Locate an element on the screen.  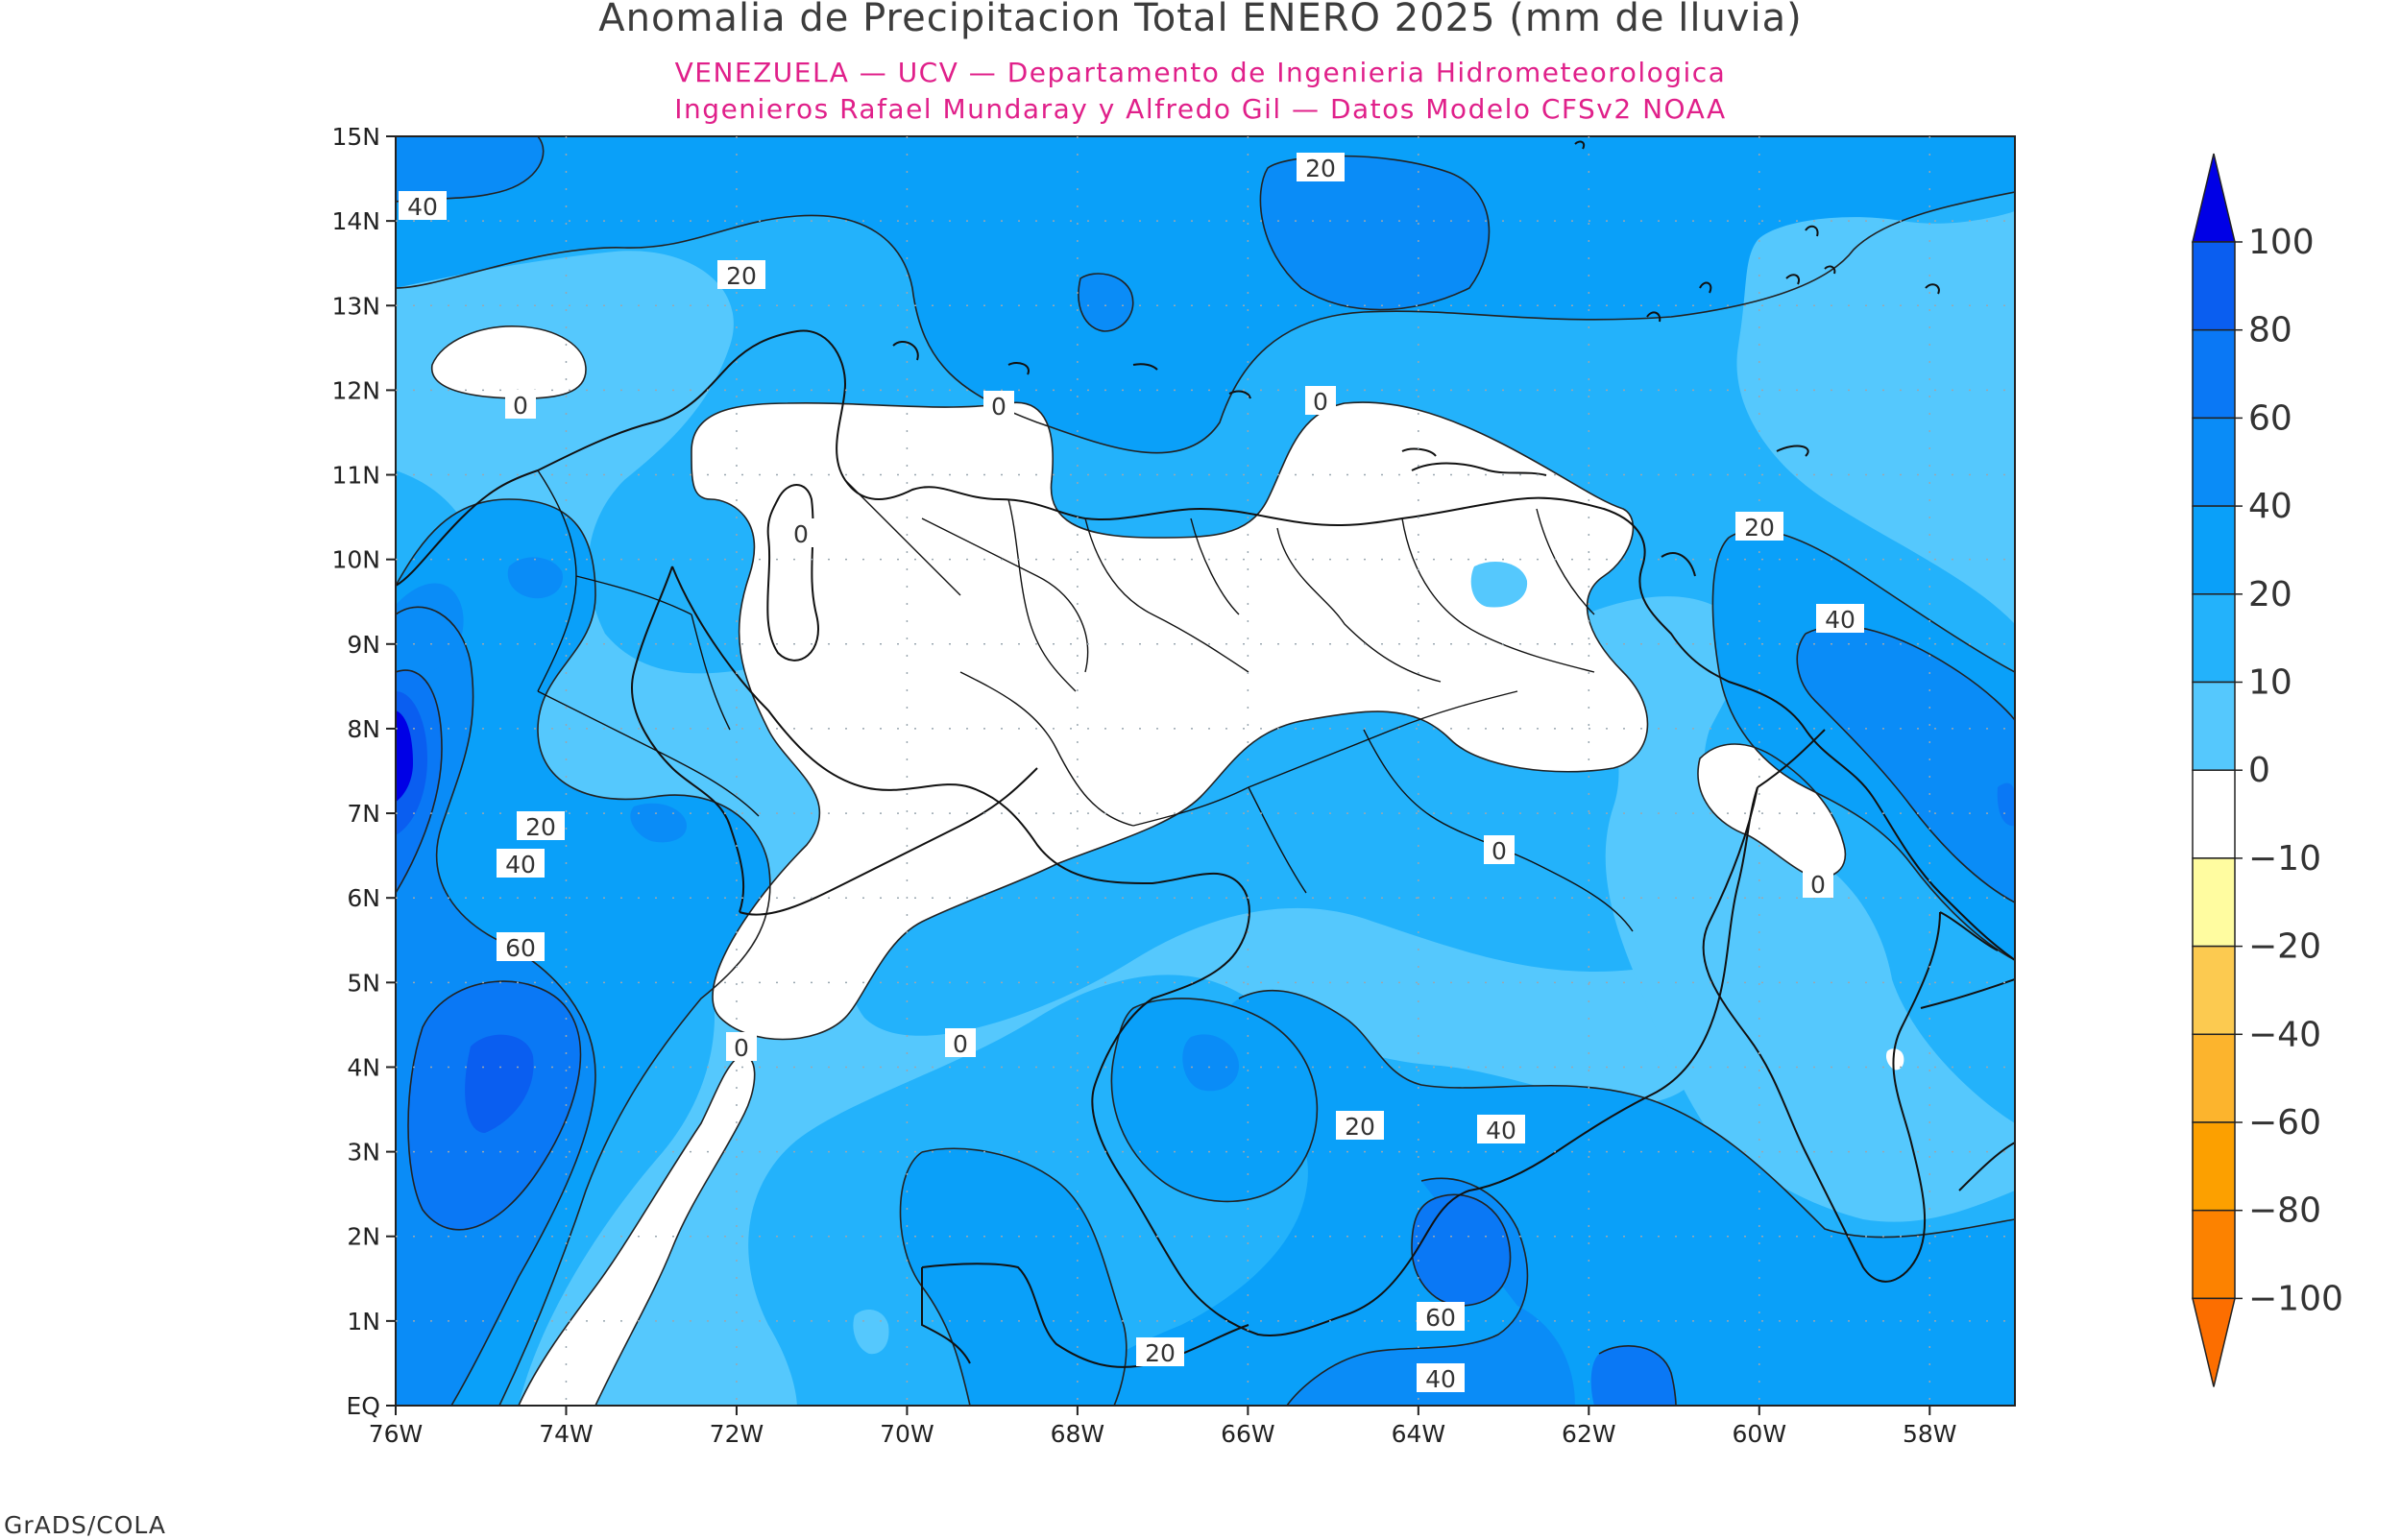
lon-tick-label: 74W is located at coordinates (566, 1434).